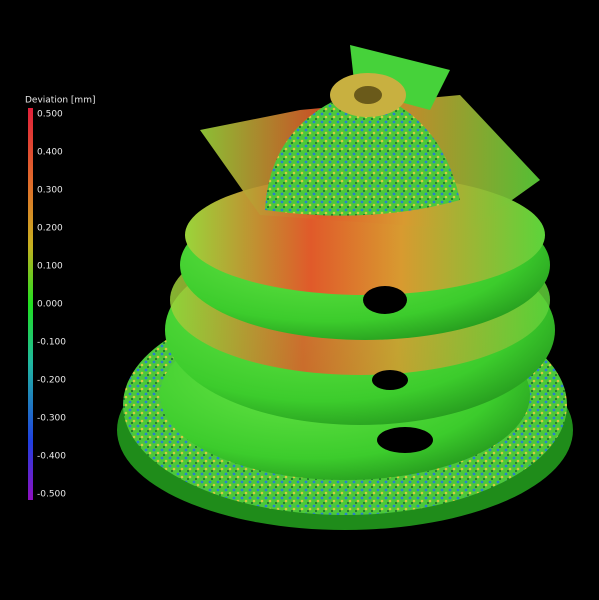 This screenshot has width=599, height=600. Describe the element at coordinates (60, 101) in the screenshot. I see `legend-title: Deviation [mm]` at that location.